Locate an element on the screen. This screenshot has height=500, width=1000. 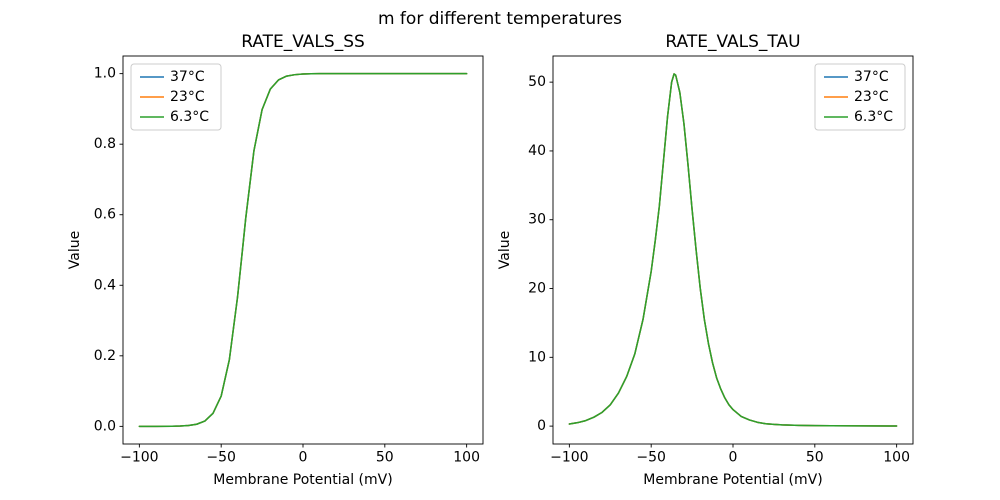
subplot-title: RATE_VALS_TAU is located at coordinates (732, 42).